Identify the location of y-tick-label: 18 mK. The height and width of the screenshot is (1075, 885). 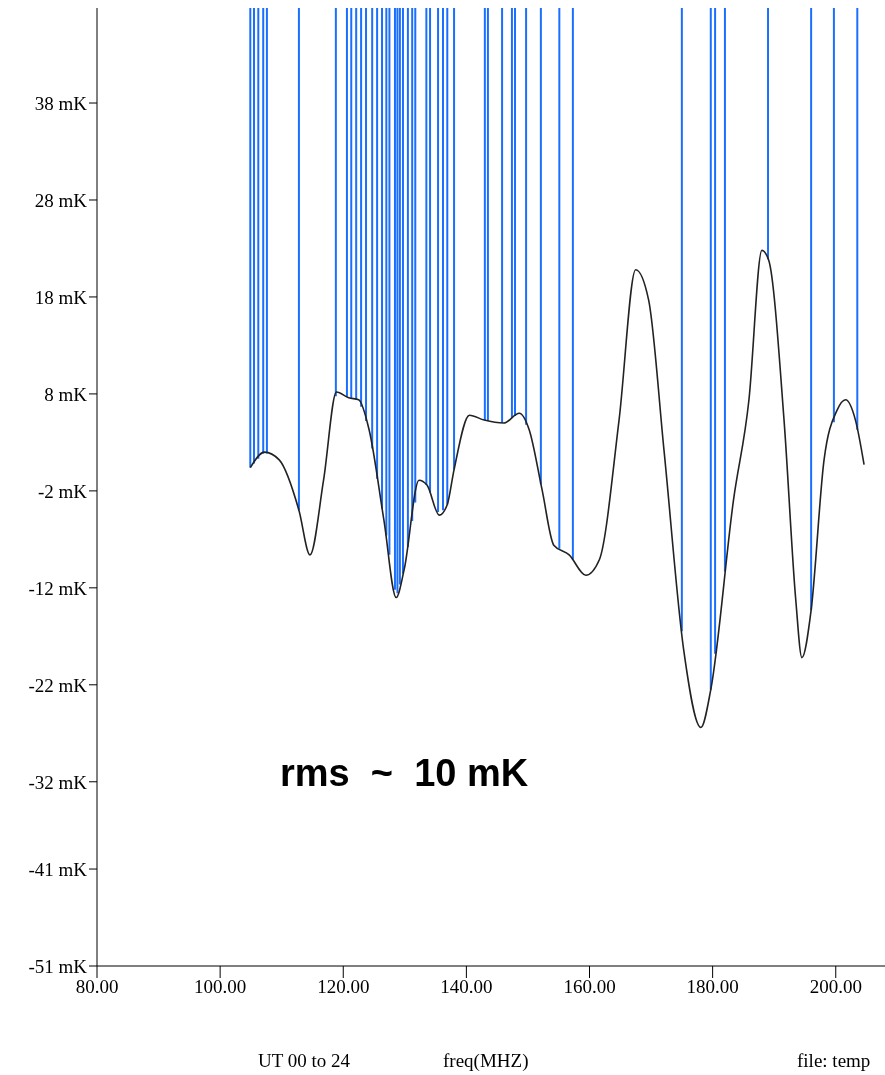
(61, 297).